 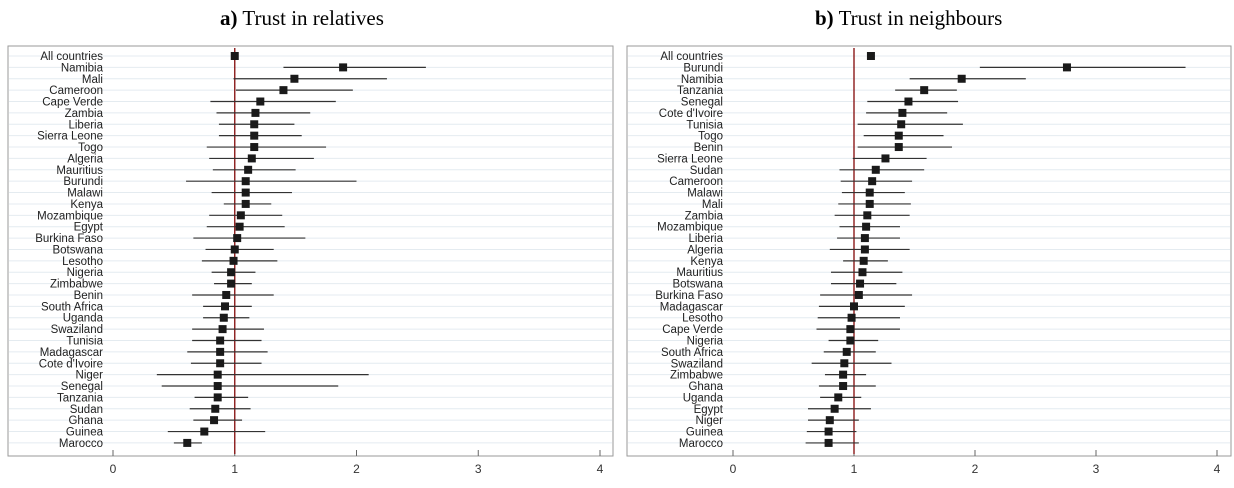 What do you see at coordinates (80, 398) in the screenshot?
I see `row-label: Tanzania` at bounding box center [80, 398].